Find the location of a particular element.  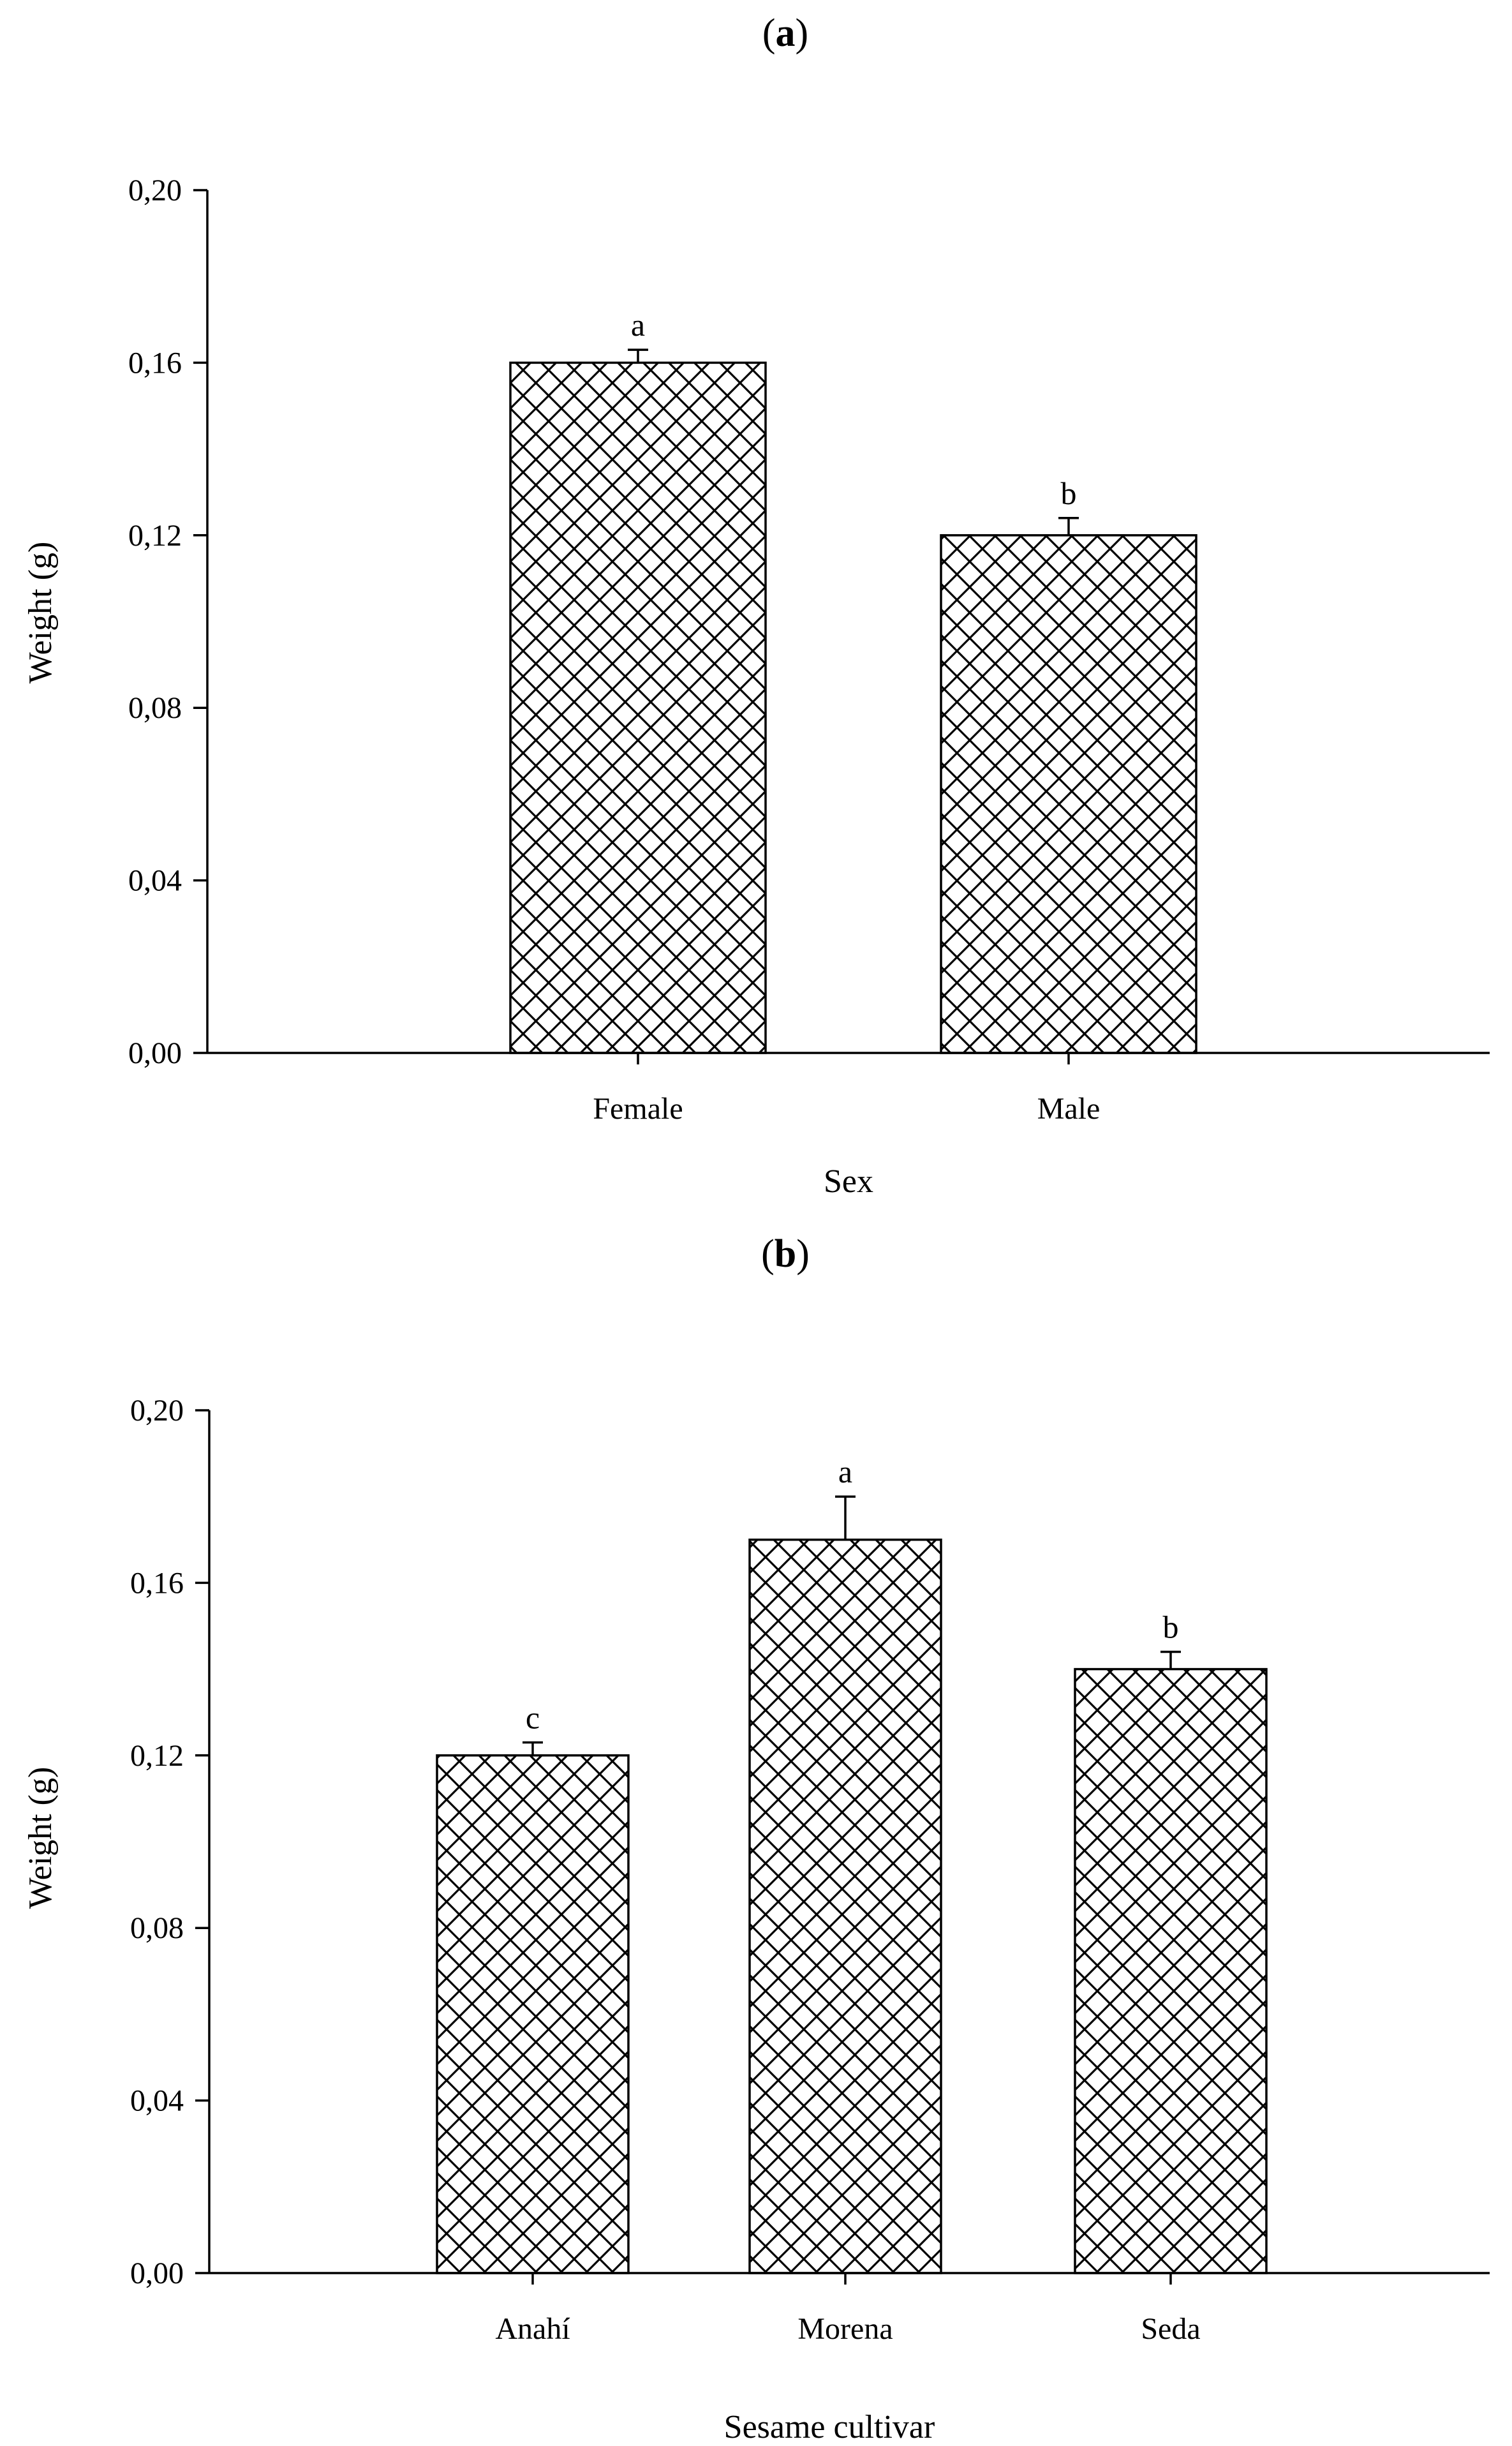

x-tick-label: Morena is located at coordinates (845, 2329).